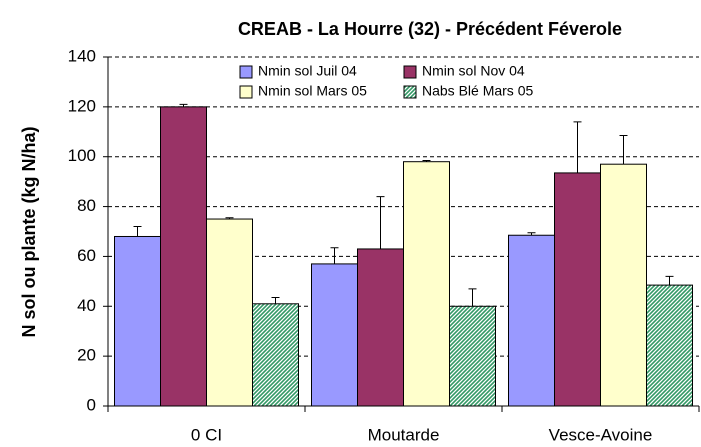  What do you see at coordinates (82, 105) in the screenshot?
I see `y-tick-label: 120` at bounding box center [82, 105].